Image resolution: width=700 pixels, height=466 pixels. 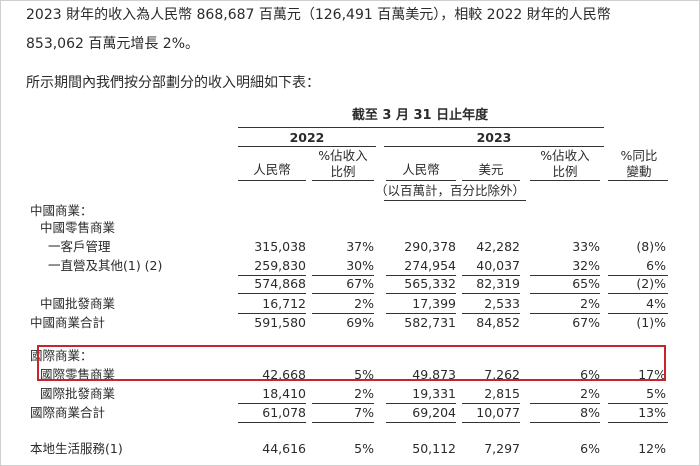 I want to click on cell-pct-2022: 67%, so click(x=360, y=283).